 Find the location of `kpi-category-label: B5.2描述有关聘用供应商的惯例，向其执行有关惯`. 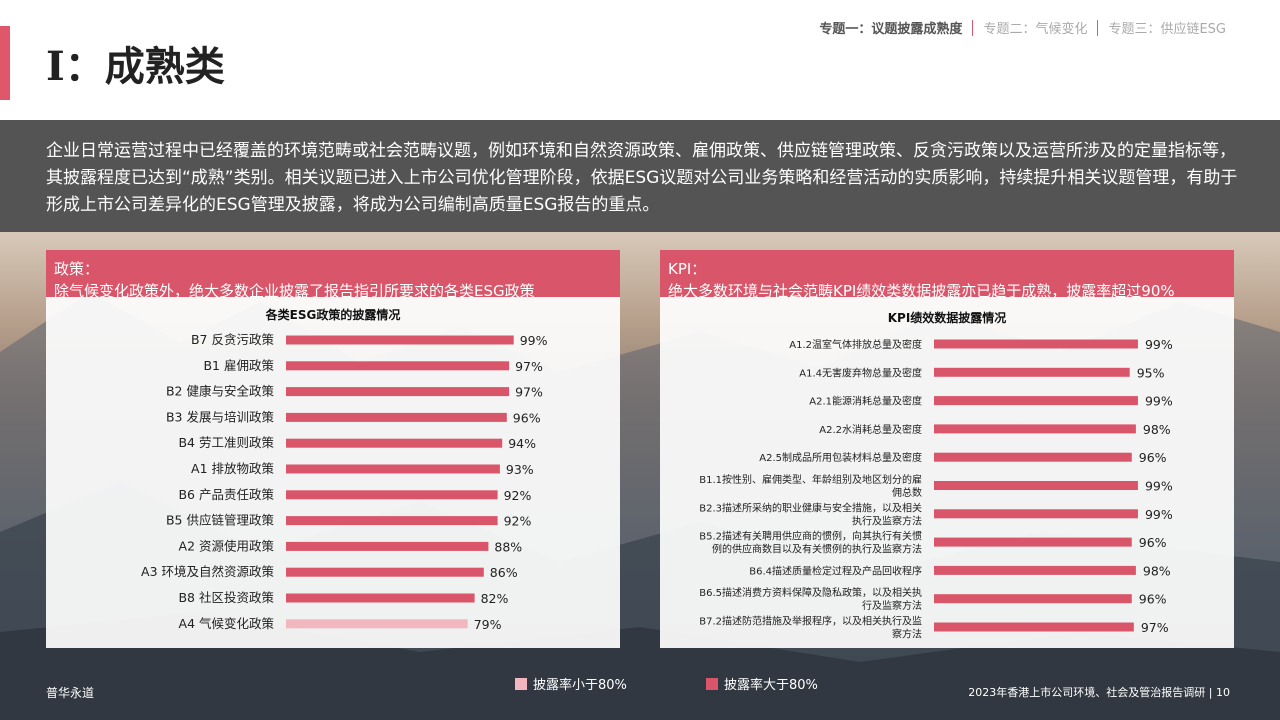

kpi-category-label: B5.2描述有关聘用供应商的惯例，向其执行有关惯 is located at coordinates (810, 536).